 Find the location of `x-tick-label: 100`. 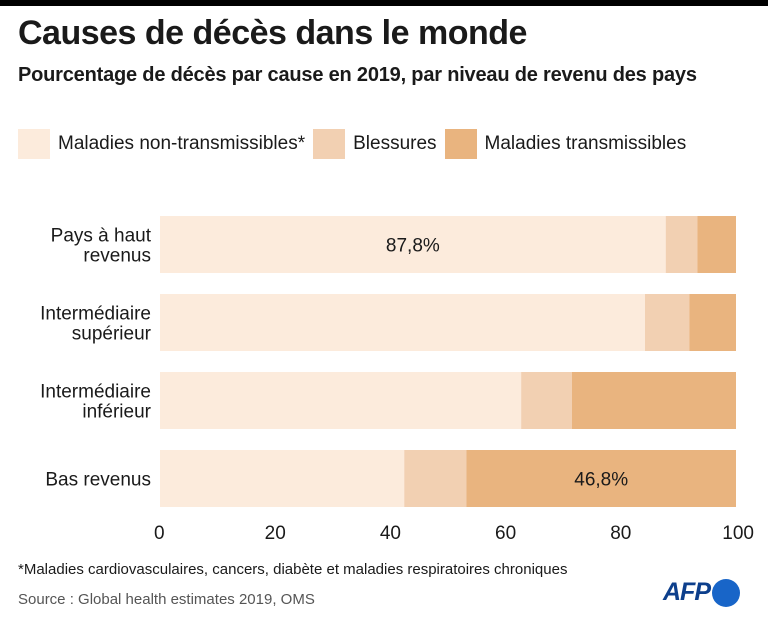

x-tick-label: 100 is located at coordinates (738, 533).